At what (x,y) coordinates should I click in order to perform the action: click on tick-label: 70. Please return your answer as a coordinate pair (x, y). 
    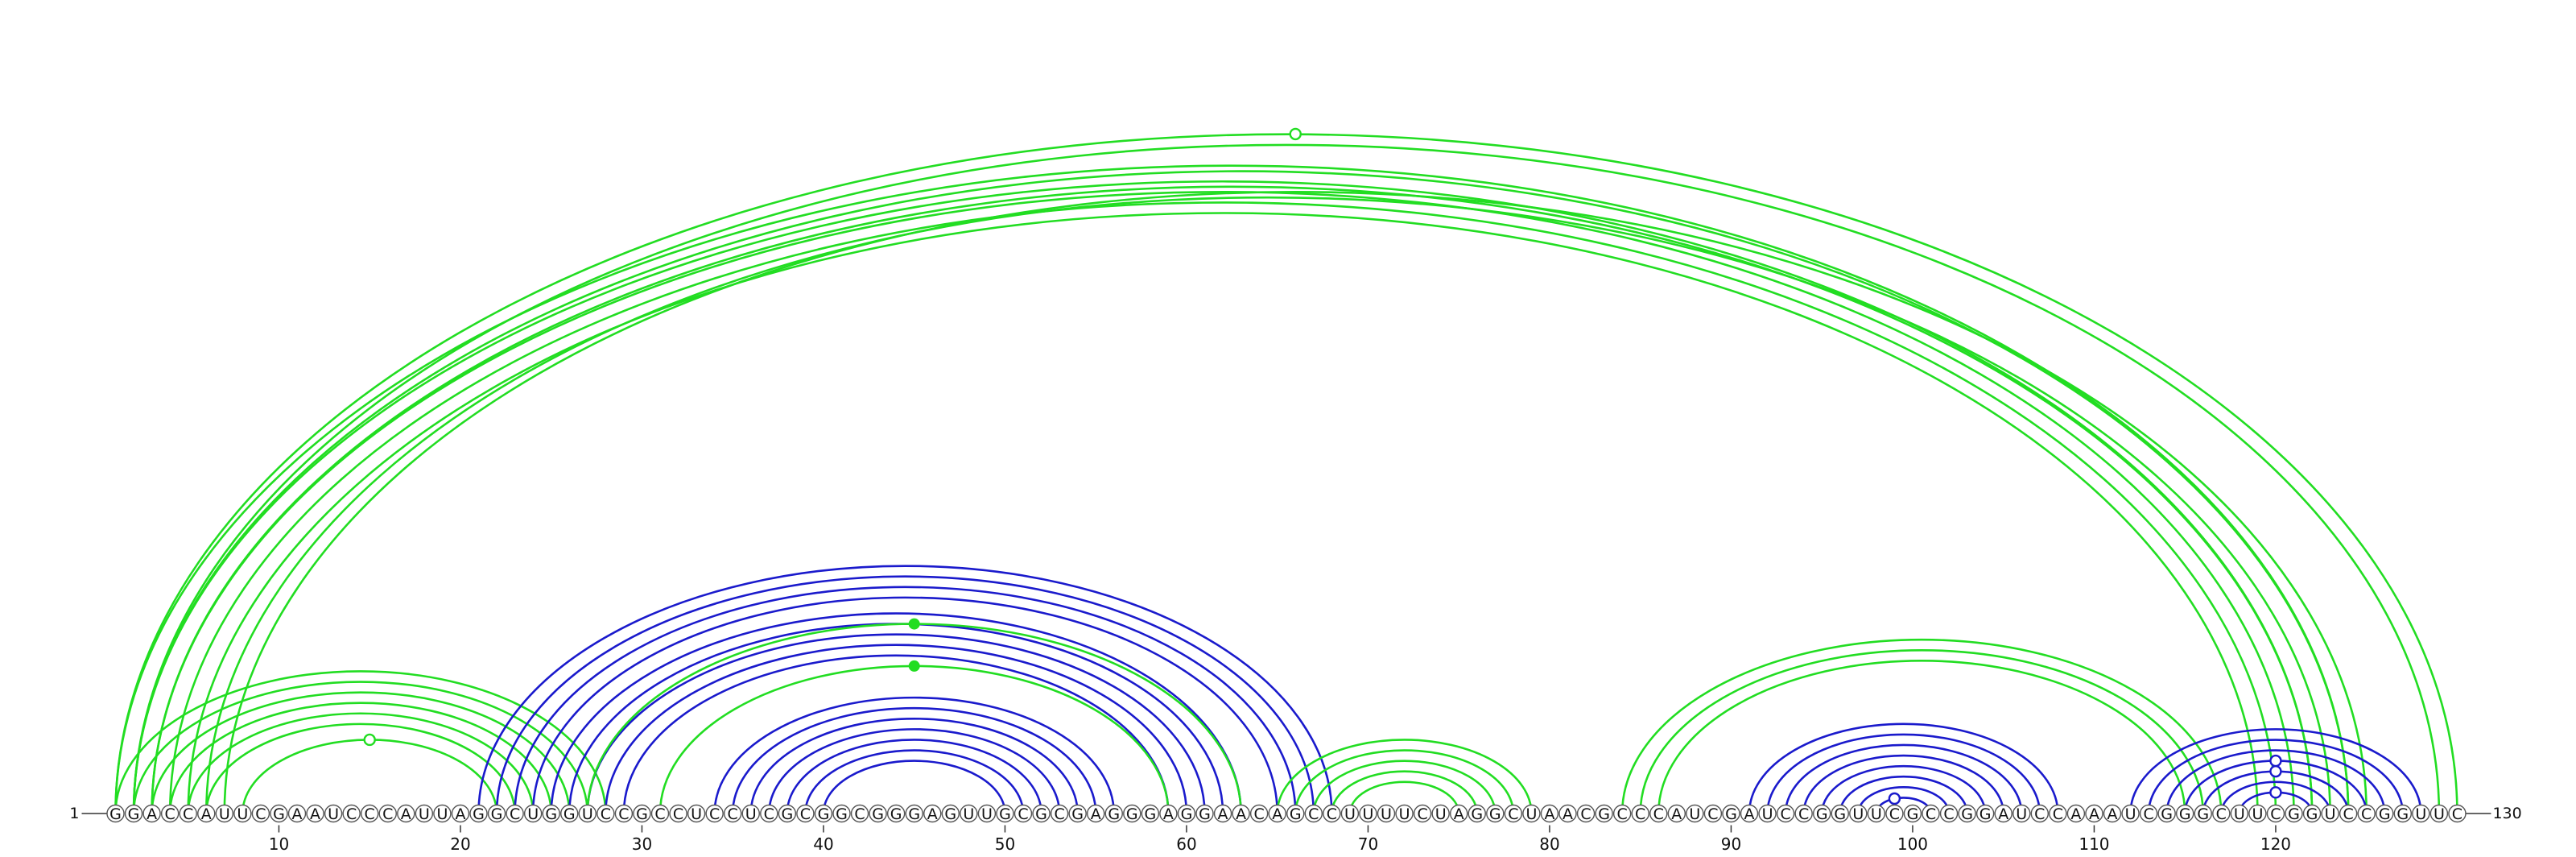
    Looking at the image, I should click on (1368, 844).